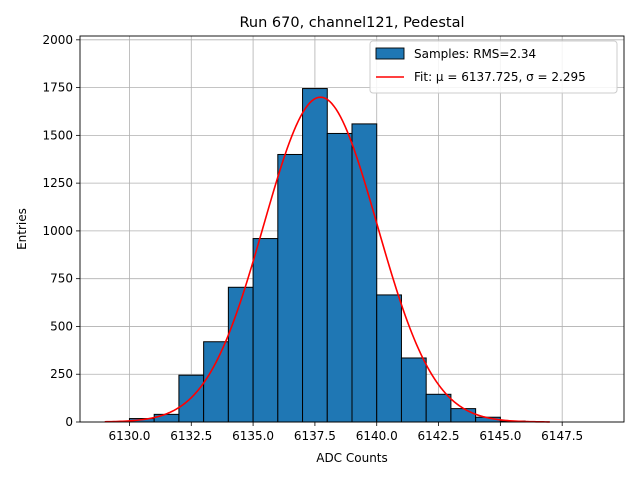 The image size is (640, 485). I want to click on y-tick-label: 1000, so click(57, 231).